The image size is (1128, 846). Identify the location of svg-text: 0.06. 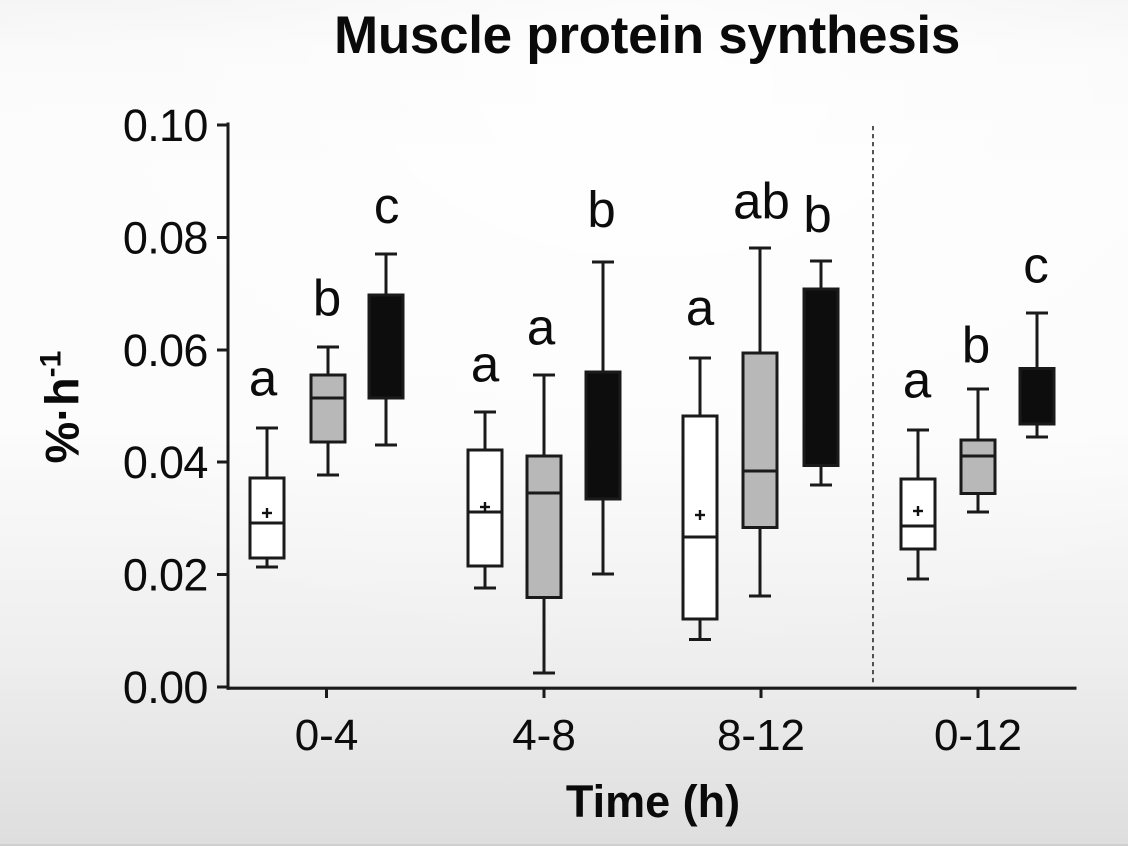
(165, 350).